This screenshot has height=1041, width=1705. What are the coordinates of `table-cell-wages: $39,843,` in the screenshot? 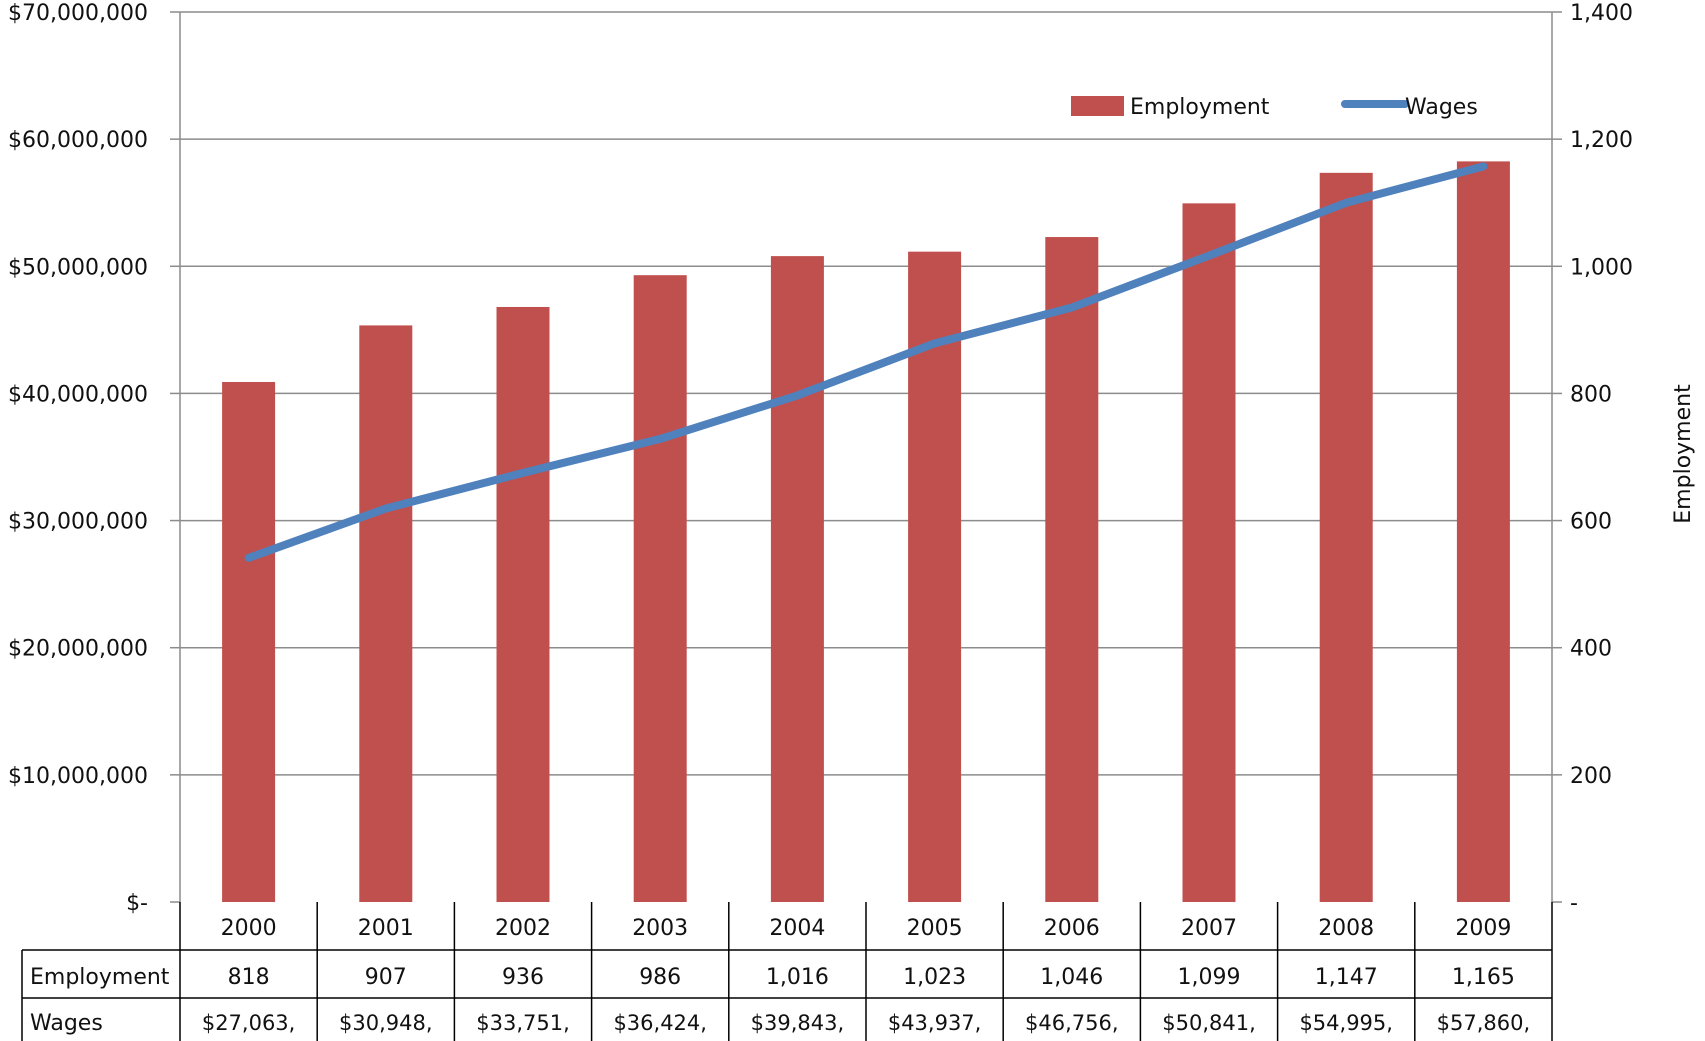 It's located at (798, 1023).